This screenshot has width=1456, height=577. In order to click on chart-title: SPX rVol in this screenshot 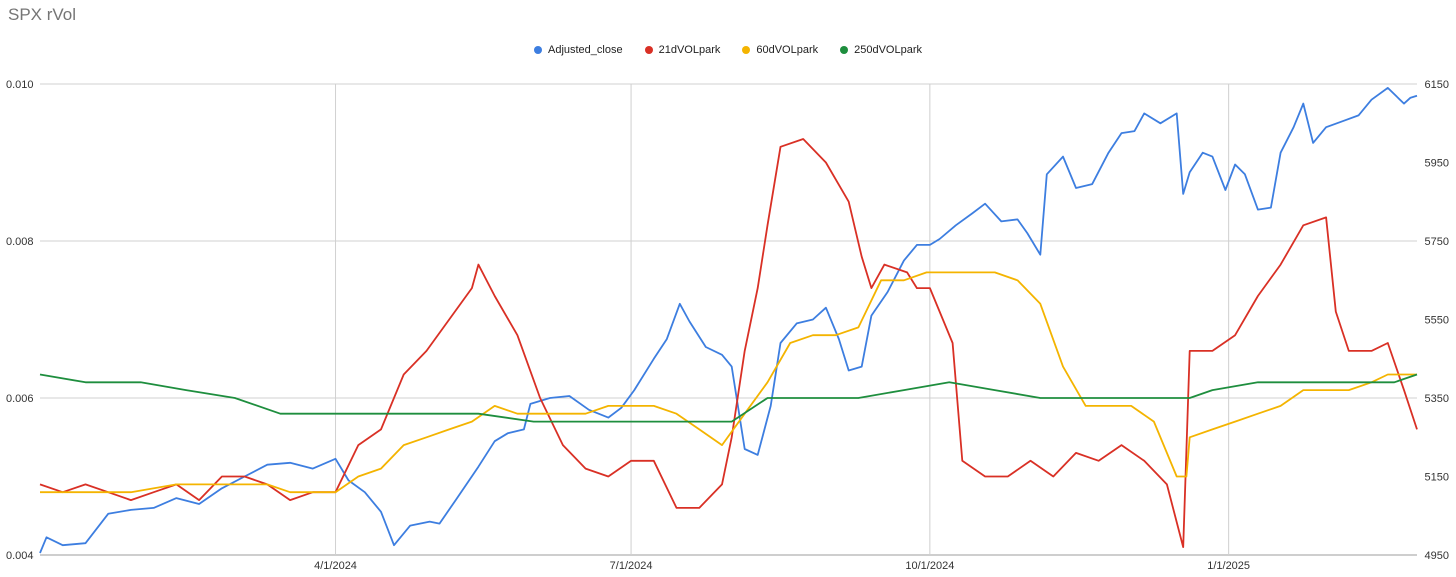, I will do `click(42, 14)`.